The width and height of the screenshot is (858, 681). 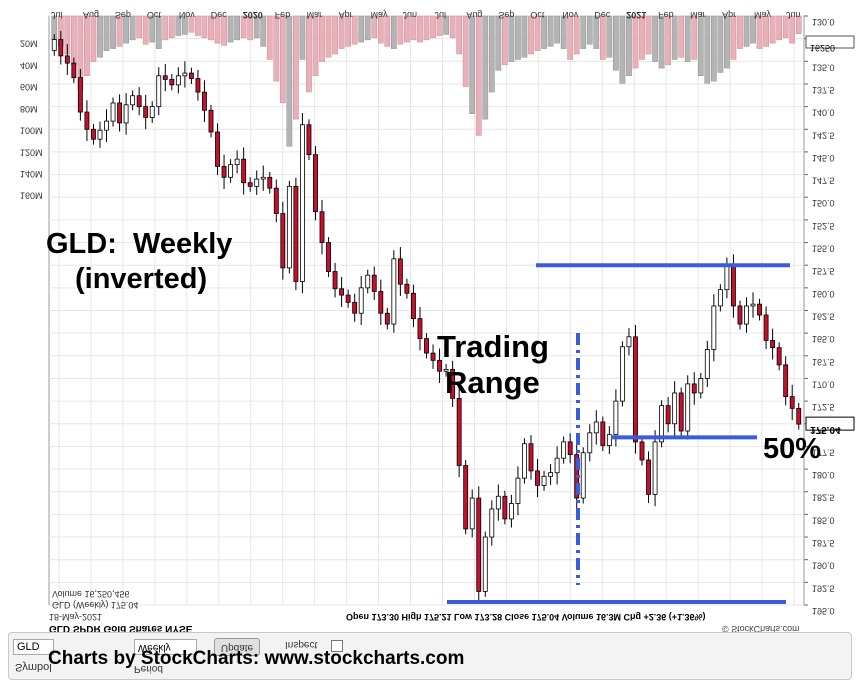 I want to click on y-tick-label: 145.0, so click(x=823, y=158).